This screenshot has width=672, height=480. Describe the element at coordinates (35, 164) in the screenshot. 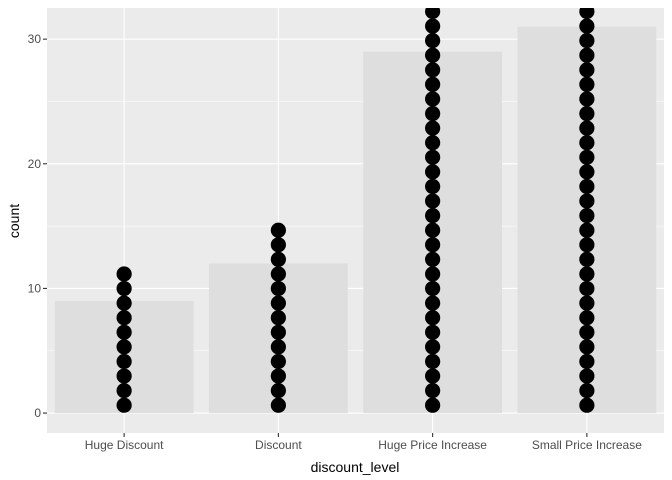

I see `y-tick-label: 20` at that location.